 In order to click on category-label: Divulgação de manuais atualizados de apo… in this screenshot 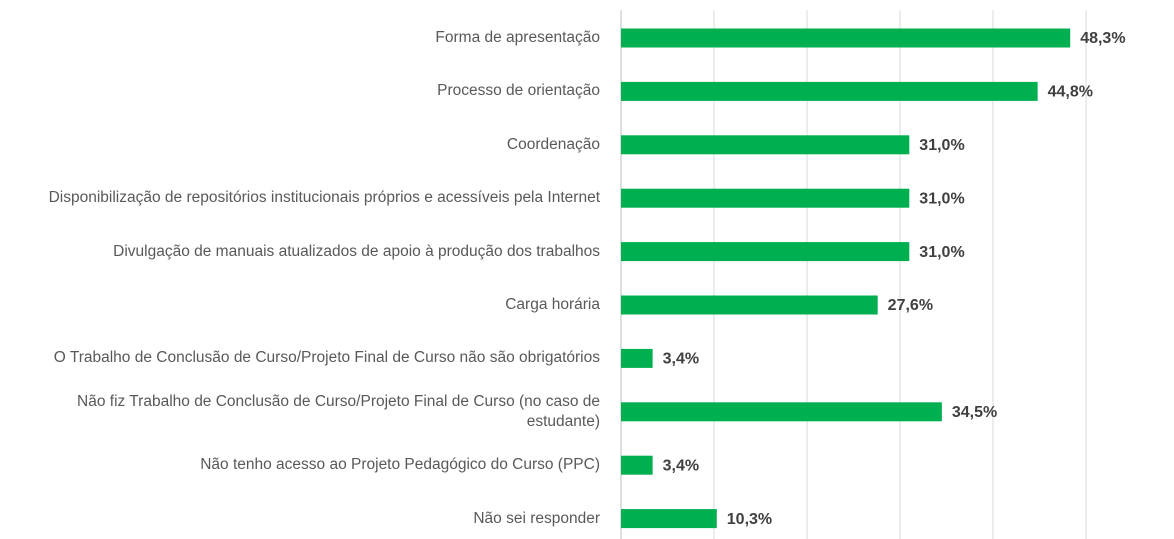, I will do `click(356, 251)`.